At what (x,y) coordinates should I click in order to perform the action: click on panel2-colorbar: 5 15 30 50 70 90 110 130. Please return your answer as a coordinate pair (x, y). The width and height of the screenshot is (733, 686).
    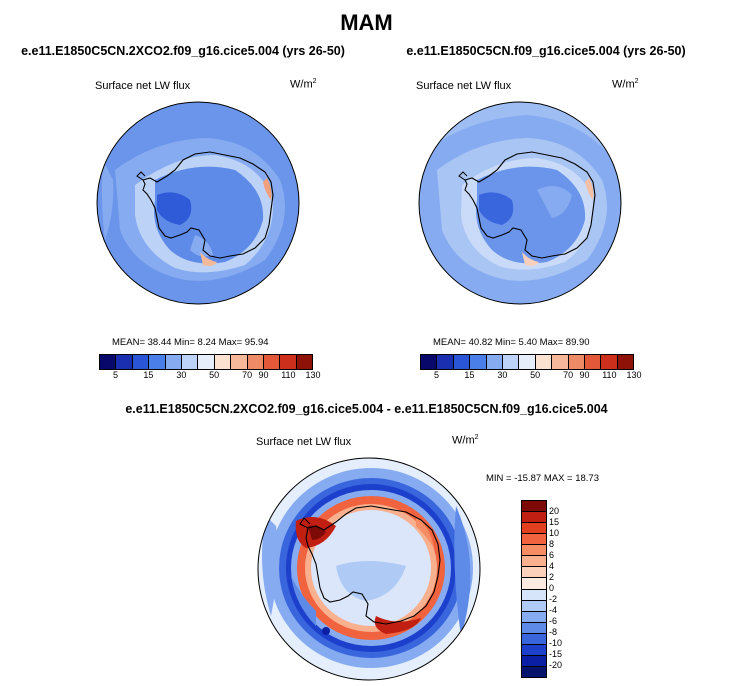
    Looking at the image, I should click on (531, 368).